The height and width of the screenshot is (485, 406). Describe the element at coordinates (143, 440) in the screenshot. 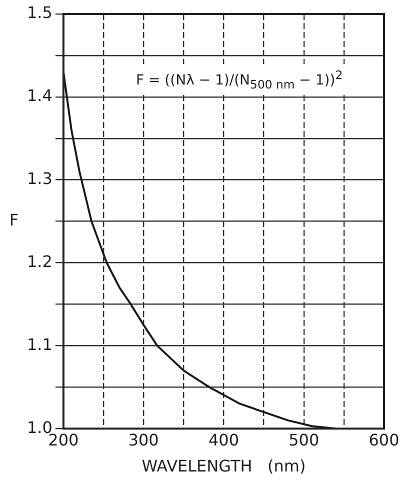

I see `x-tick-label: 300` at that location.